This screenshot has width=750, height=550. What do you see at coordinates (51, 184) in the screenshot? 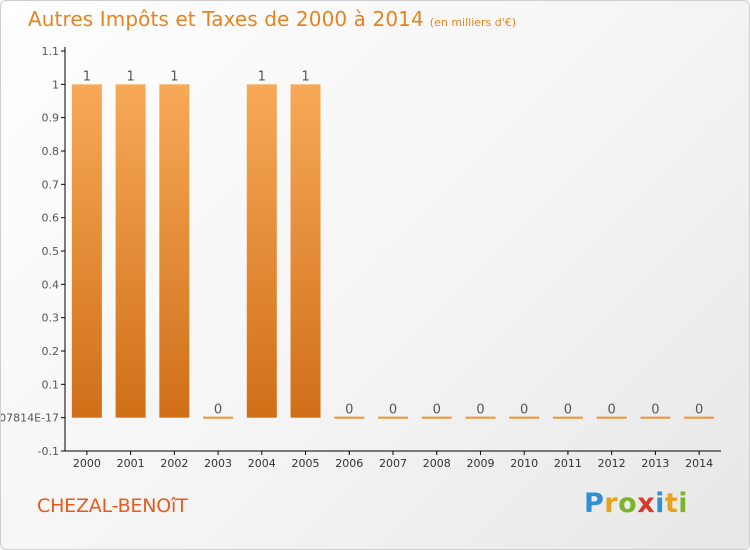
I see `y-tick-label: 0.7` at bounding box center [51, 184].